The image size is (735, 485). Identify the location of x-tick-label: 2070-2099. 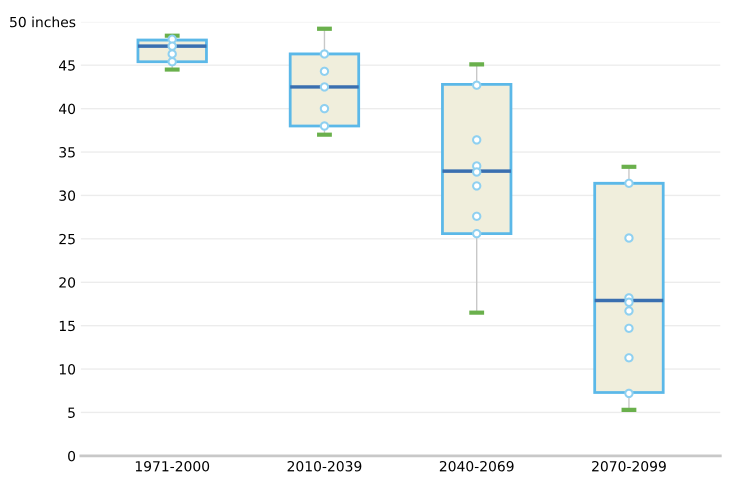
(629, 466).